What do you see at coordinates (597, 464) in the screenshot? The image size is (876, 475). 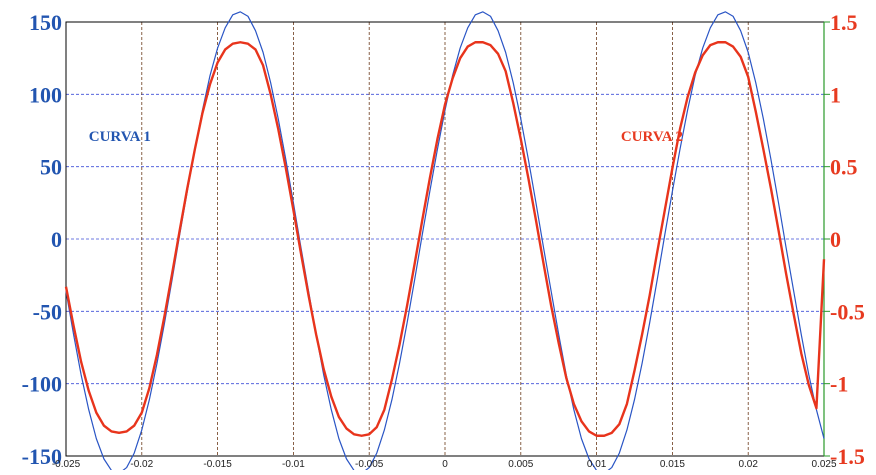 I see `x-tick-label: 0.01` at bounding box center [597, 464].